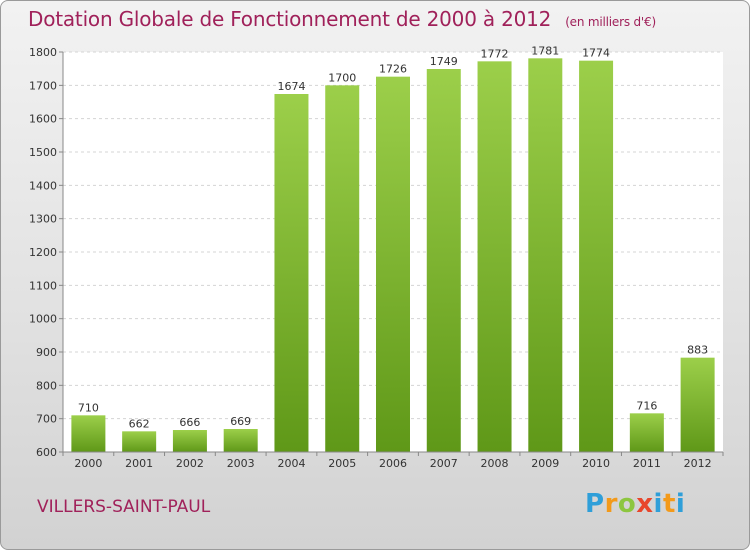 This screenshot has width=750, height=550. I want to click on bar-value-label: 669, so click(240, 421).